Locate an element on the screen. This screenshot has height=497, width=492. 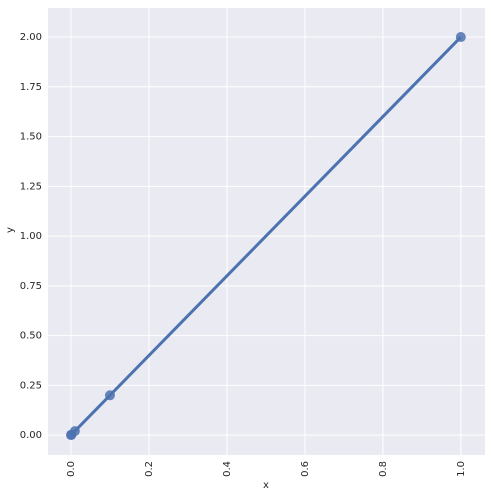
y-tick-label: 1.75 is located at coordinates (31, 87).